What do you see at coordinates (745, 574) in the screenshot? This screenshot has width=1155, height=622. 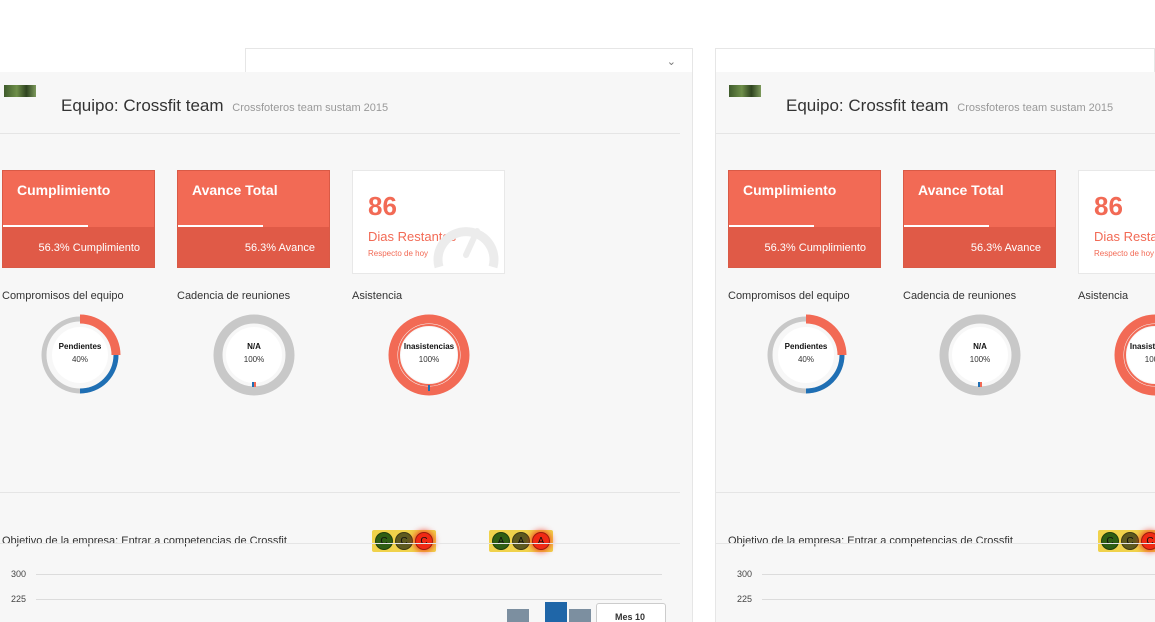 I see `y-tick-label: 300` at bounding box center [745, 574].